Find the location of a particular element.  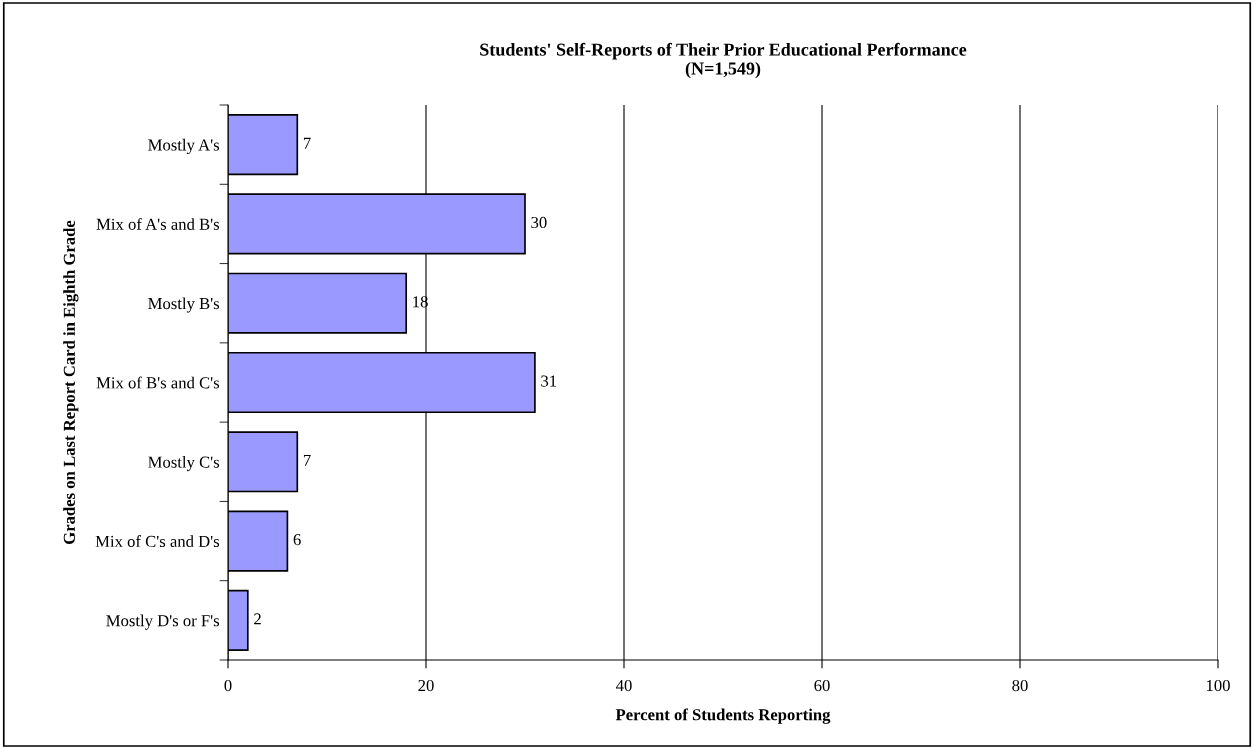

y-tick-label: Mostly C's is located at coordinates (184, 464).